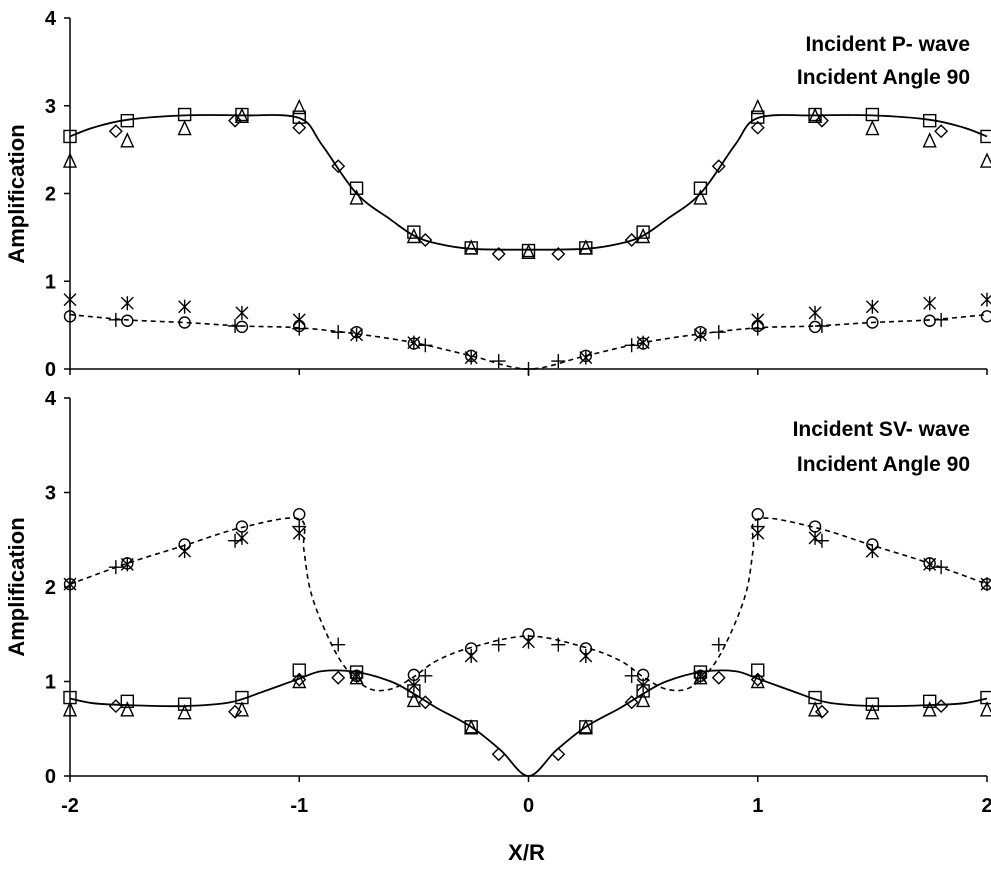  Describe the element at coordinates (50, 195) in the screenshot. I see `y-tick-label: 2` at that location.